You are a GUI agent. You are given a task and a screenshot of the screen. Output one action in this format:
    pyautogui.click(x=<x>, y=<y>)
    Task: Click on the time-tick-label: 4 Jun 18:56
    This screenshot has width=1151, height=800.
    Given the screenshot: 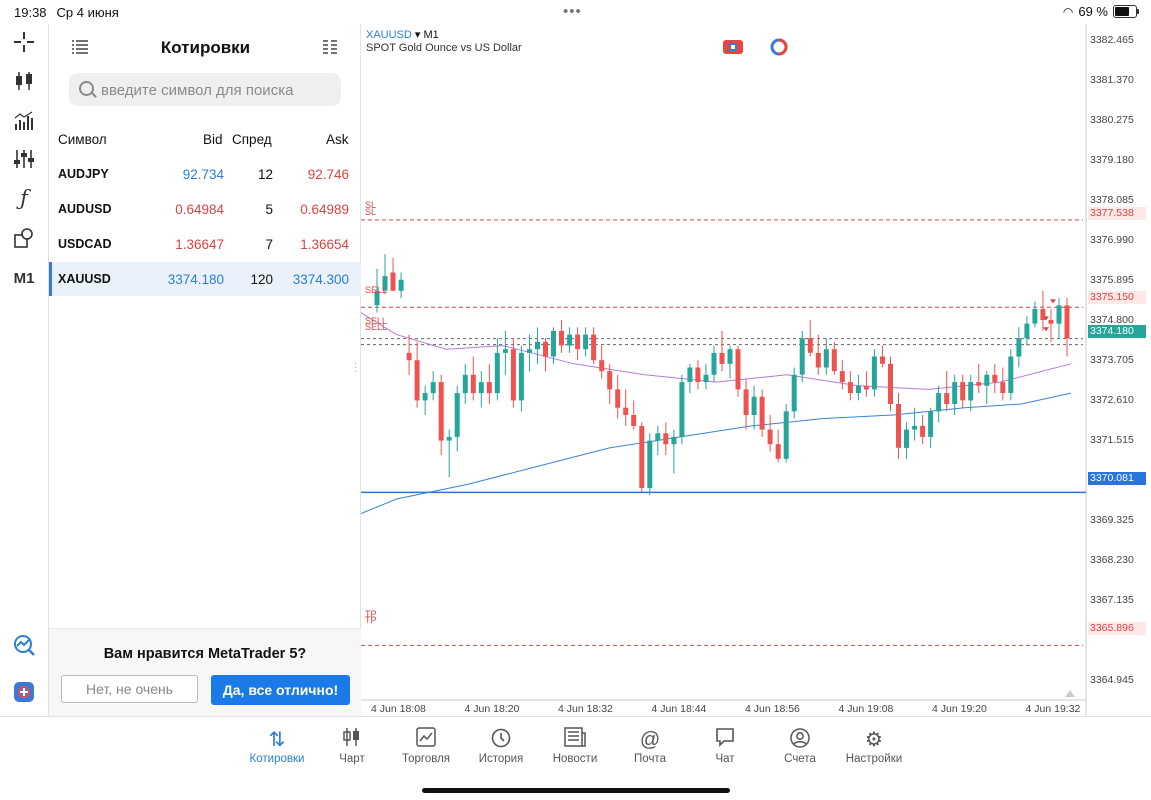 What is the action you would take?
    pyautogui.click(x=772, y=709)
    